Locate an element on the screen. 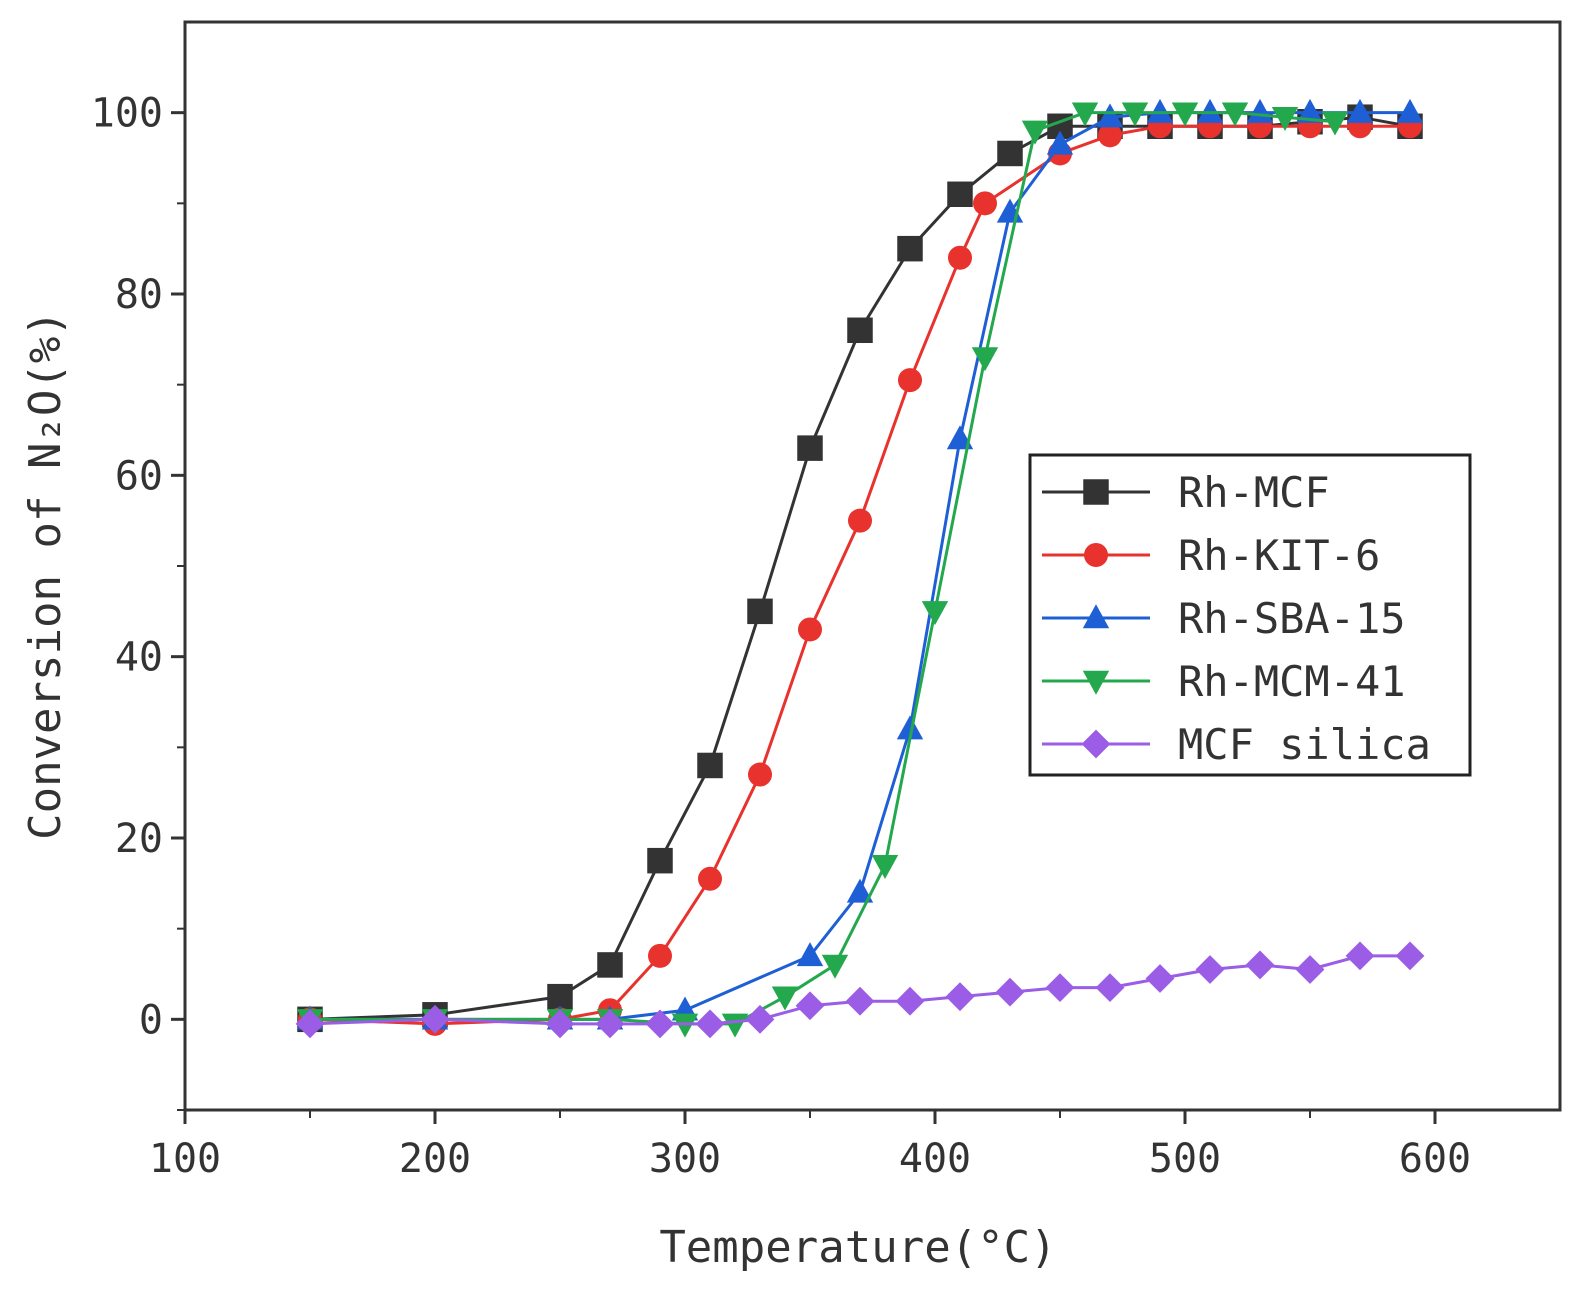  legend-item: Rh-SBA-15 is located at coordinates (1224, 618).